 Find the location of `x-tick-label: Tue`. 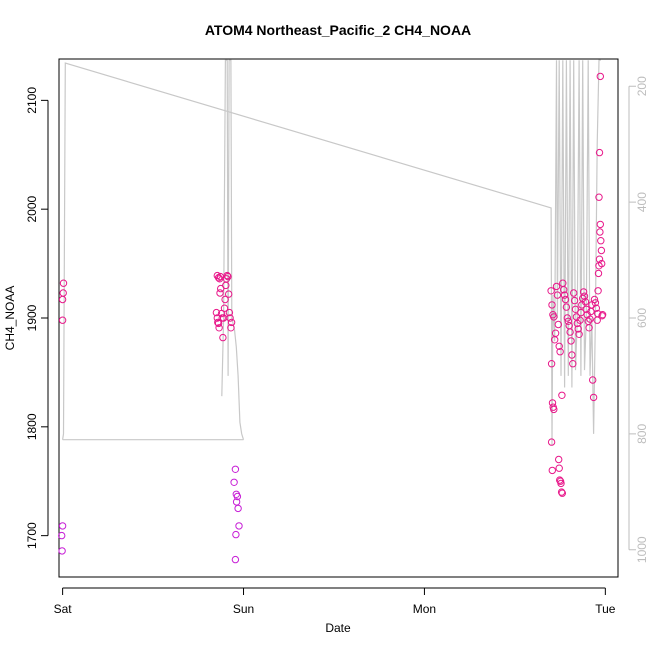

x-tick-label: Tue is located at coordinates (605, 609).